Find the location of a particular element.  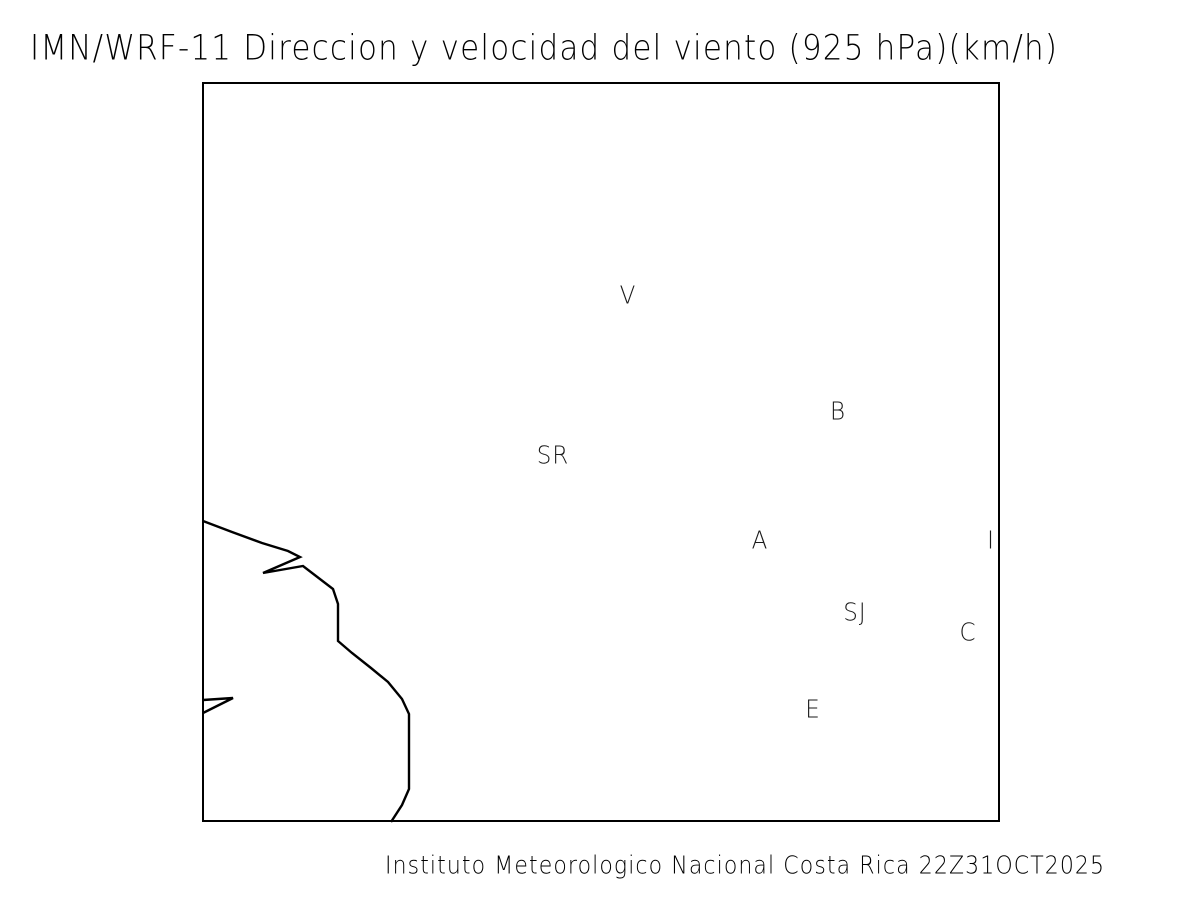

station-label-a: A is located at coordinates (760, 541).